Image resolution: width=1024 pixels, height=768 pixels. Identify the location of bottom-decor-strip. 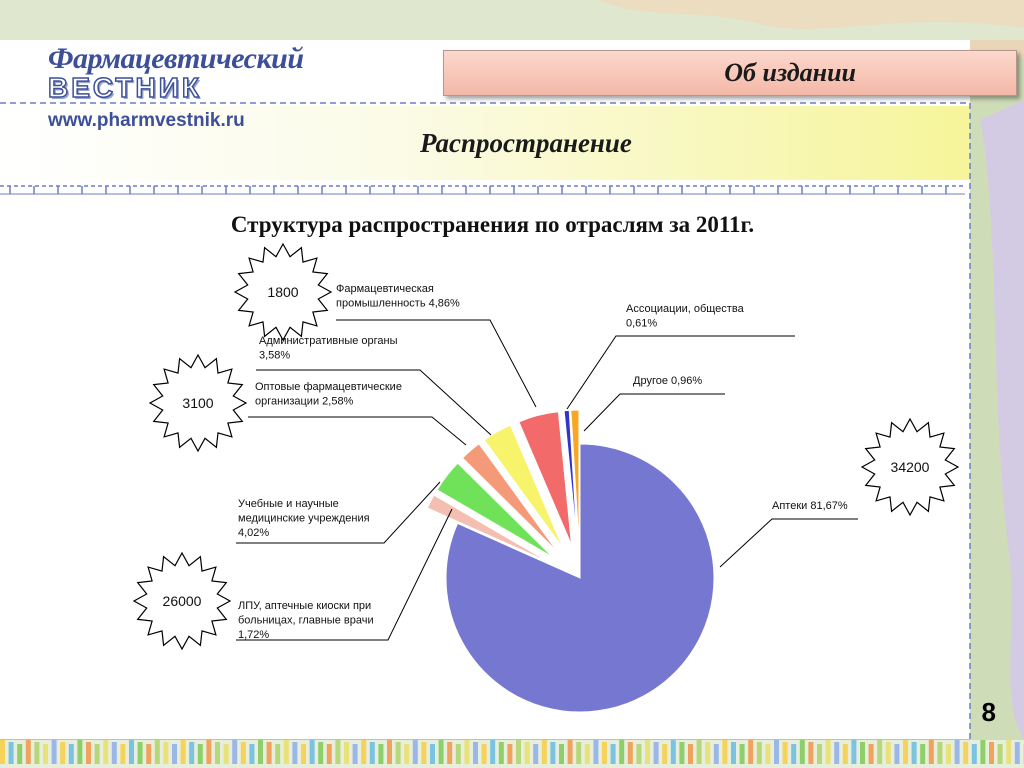
(512, 754).